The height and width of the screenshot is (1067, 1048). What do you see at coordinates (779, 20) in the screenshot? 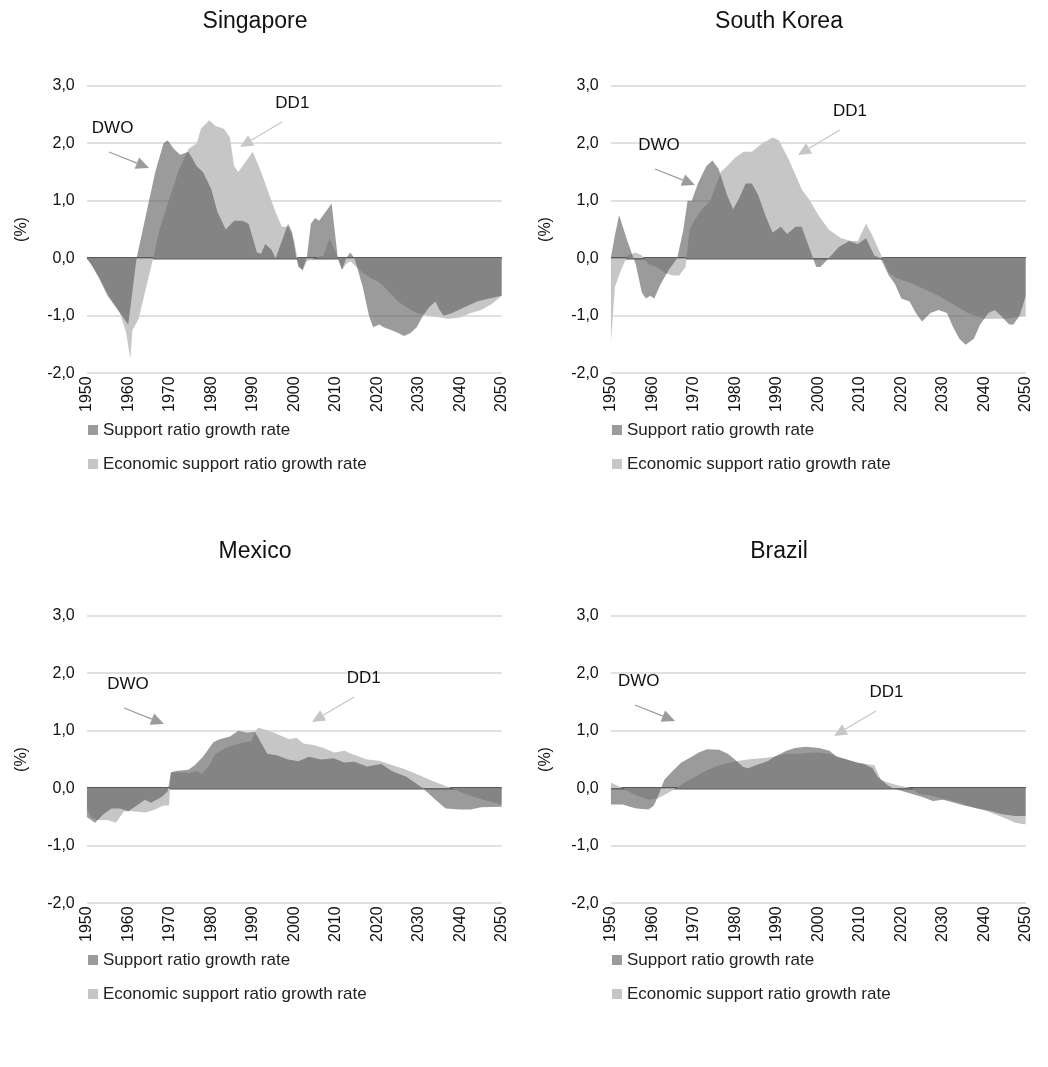
I see `chart-title: South Korea` at bounding box center [779, 20].